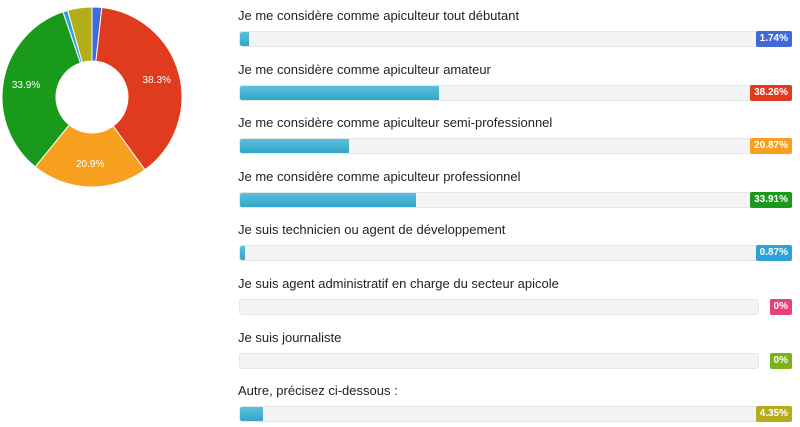 This screenshot has height=427, width=800. Describe the element at coordinates (290, 337) in the screenshot. I see `result-label: Je suis journaliste` at that location.